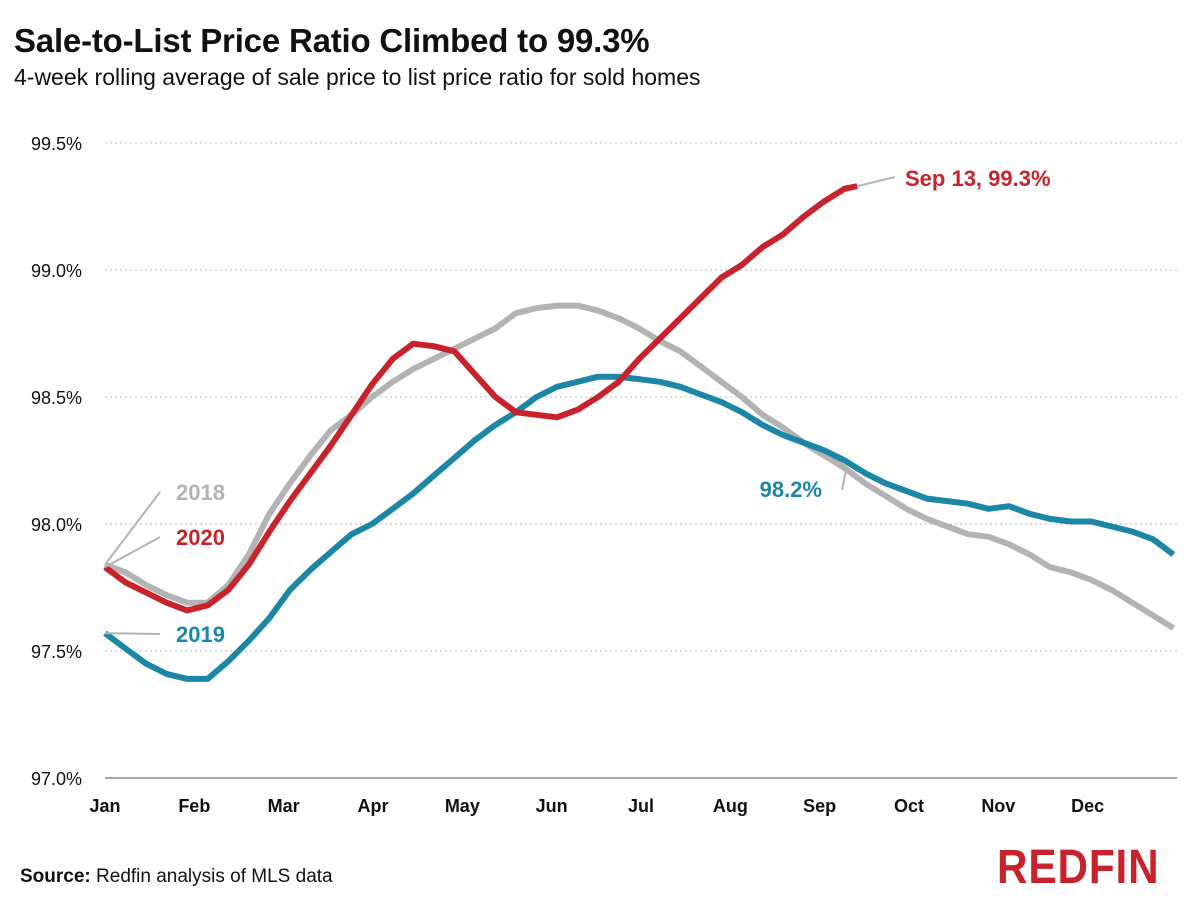  What do you see at coordinates (56, 144) in the screenshot?
I see `y-tick-label: 99.5%` at bounding box center [56, 144].